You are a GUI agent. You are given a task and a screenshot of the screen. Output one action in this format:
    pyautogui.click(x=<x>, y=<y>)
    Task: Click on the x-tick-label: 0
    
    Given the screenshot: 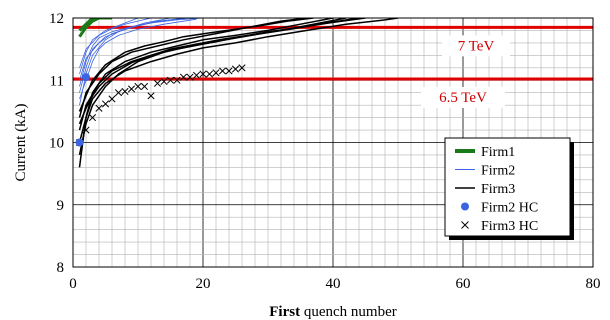 What is the action you would take?
    pyautogui.click(x=73, y=284)
    